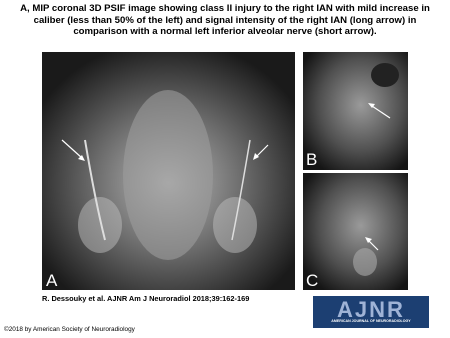  Describe the element at coordinates (371, 321) in the screenshot. I see `logo-sub: AMERICAN JOURNAL OF NEURORADIOLOGY` at that location.